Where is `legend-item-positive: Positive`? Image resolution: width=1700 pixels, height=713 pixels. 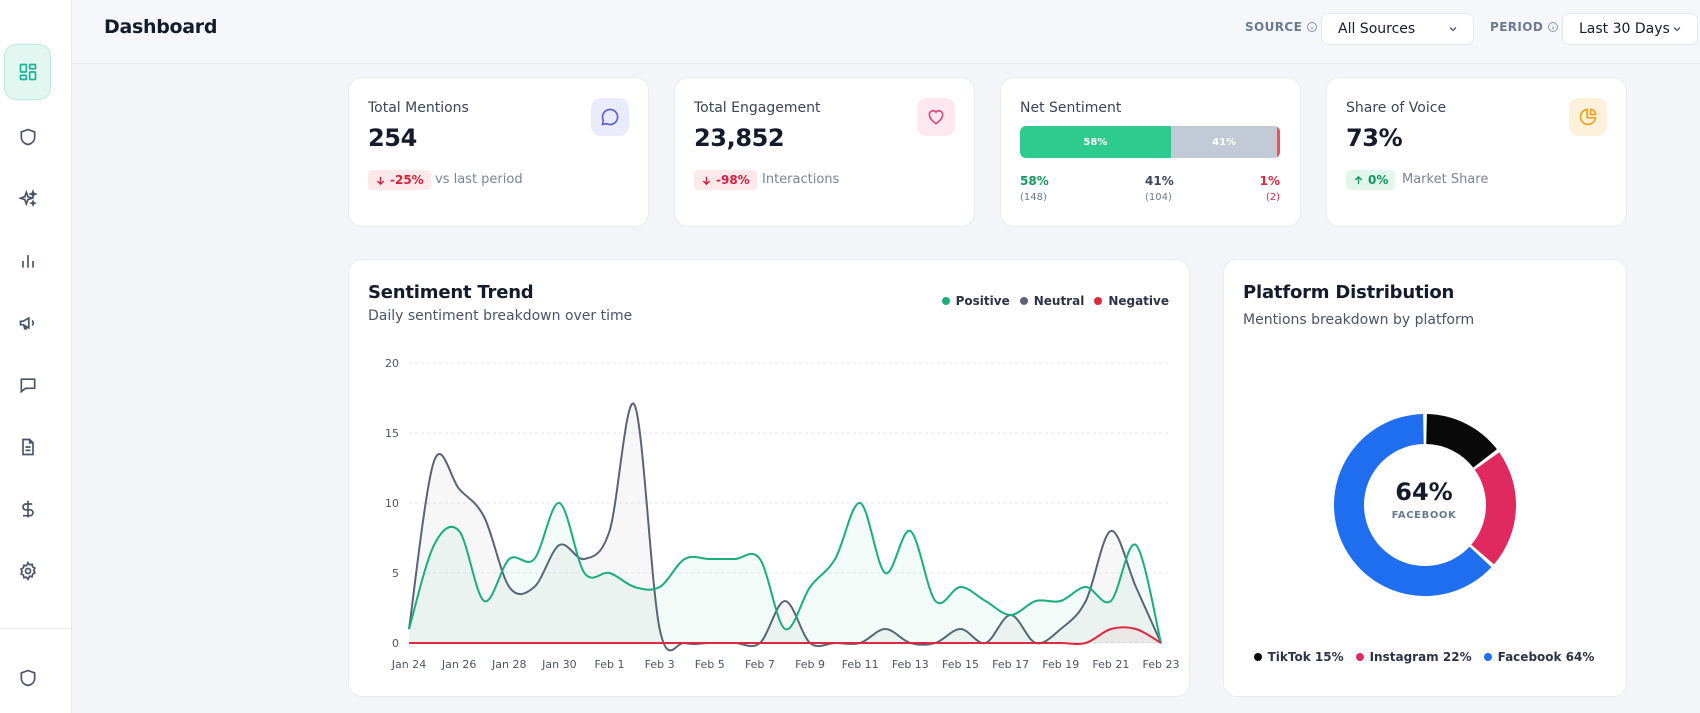
legend-item-positive: Positive is located at coordinates (975, 301).